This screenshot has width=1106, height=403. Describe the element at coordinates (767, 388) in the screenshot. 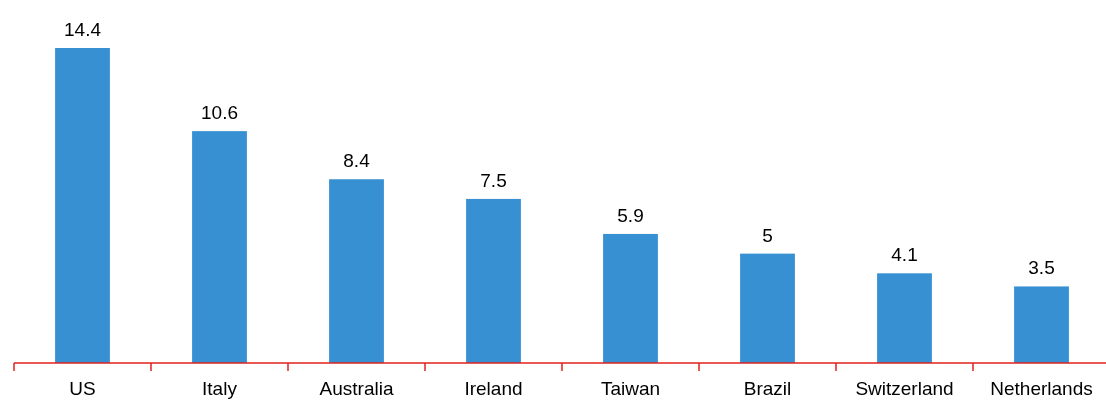

I see `x-tick-label: Brazil` at that location.